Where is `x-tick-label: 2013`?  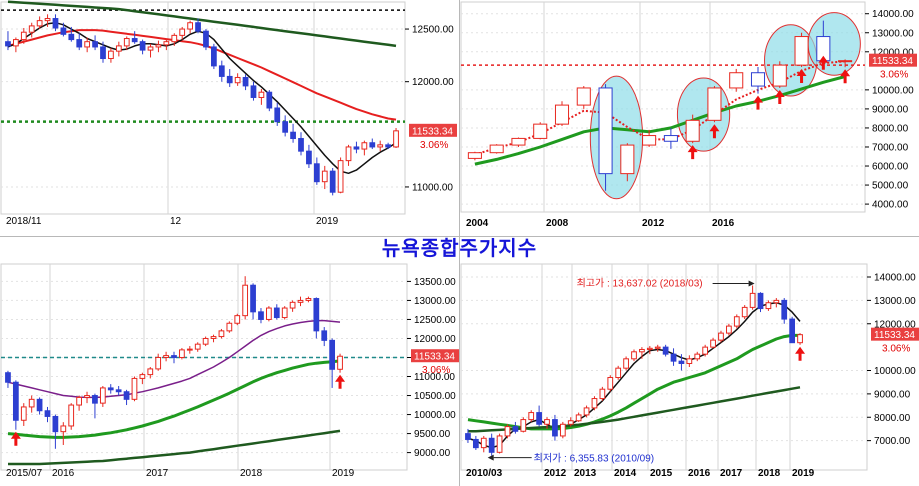
x-tick-label: 2013 is located at coordinates (585, 473).